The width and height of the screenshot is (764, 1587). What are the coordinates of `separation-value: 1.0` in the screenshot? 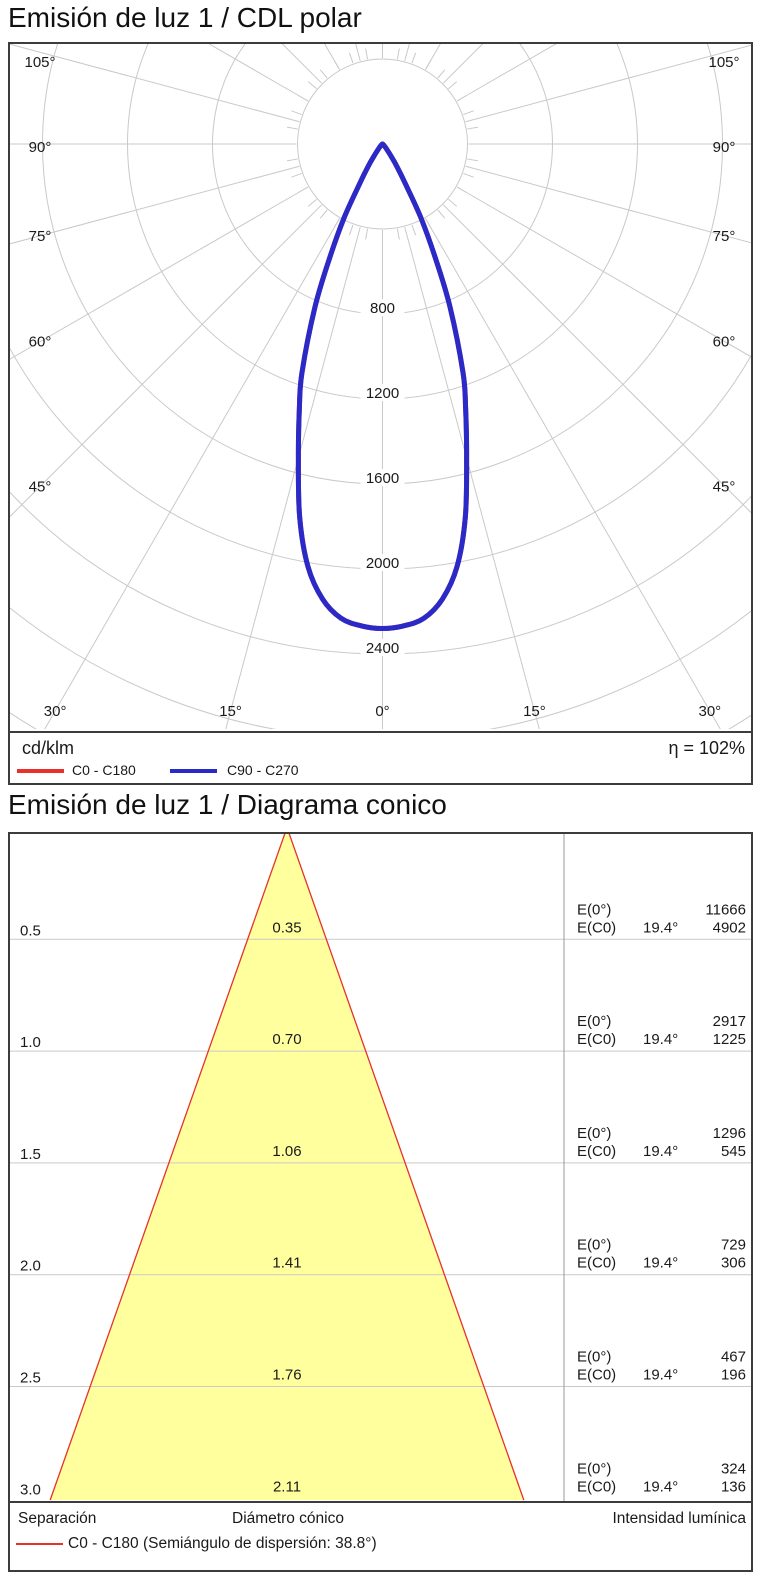 It's located at (30, 1042).